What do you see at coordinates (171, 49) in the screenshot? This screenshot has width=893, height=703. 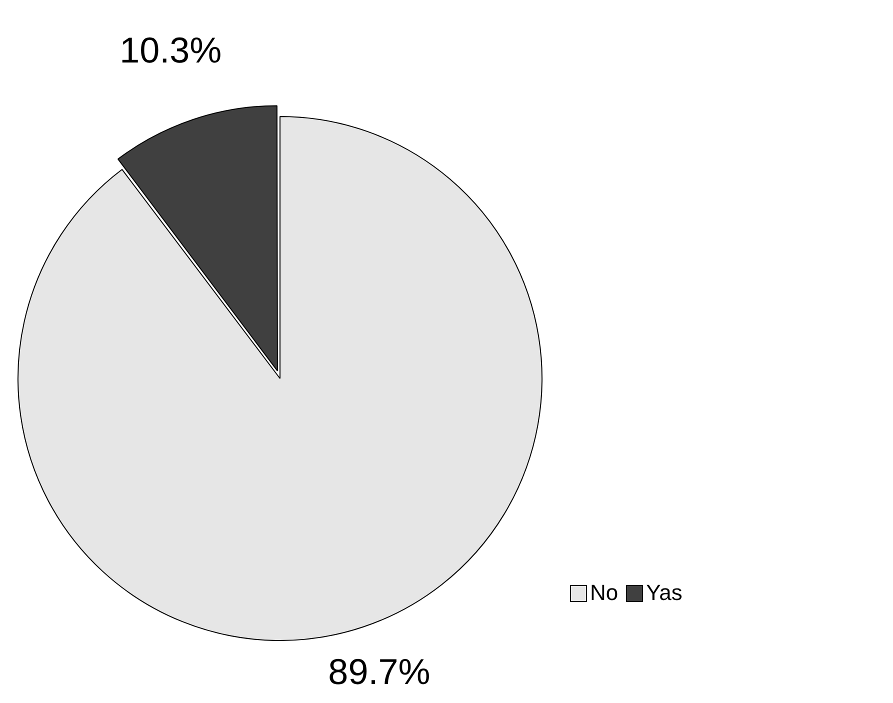 I see `data-label: 10.3%` at bounding box center [171, 49].